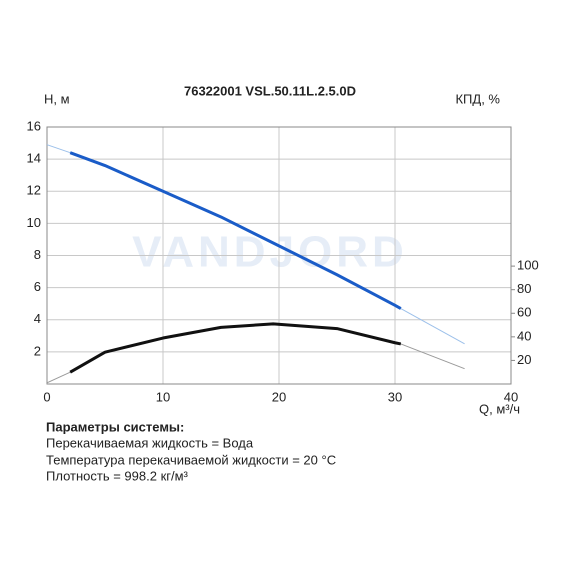 This screenshot has height=570, width=570. Describe the element at coordinates (57, 98) in the screenshot. I see `y-axis-label: H, м` at that location.